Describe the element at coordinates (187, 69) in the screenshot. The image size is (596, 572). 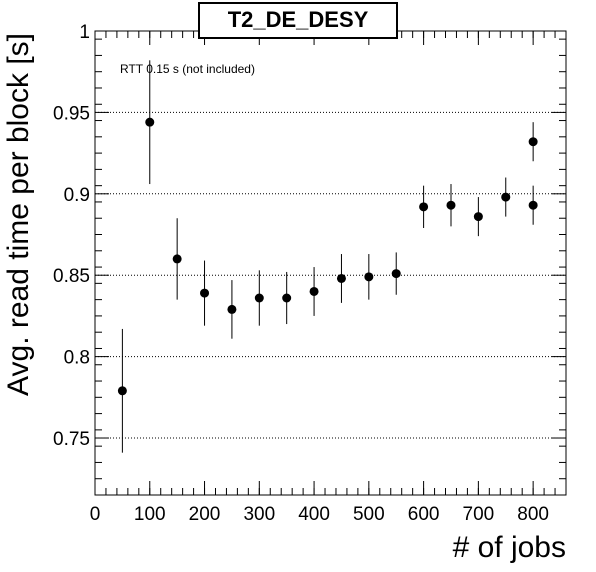
I see `rtt-annotation: RTT 0.15 s (not included)` at that location.